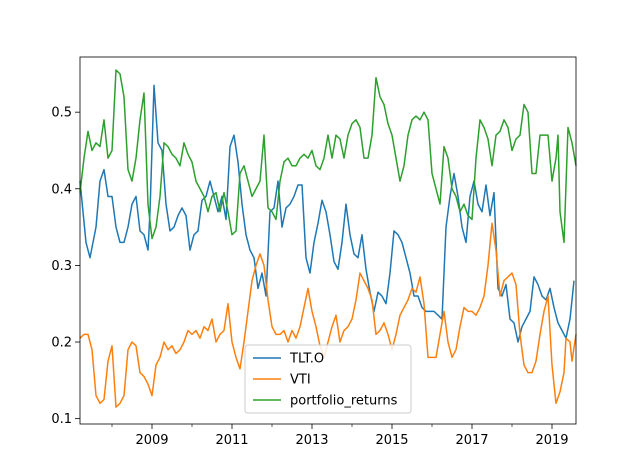  I want to click on legend: TLT.O VTI portfolio_returns, so click(328, 379).